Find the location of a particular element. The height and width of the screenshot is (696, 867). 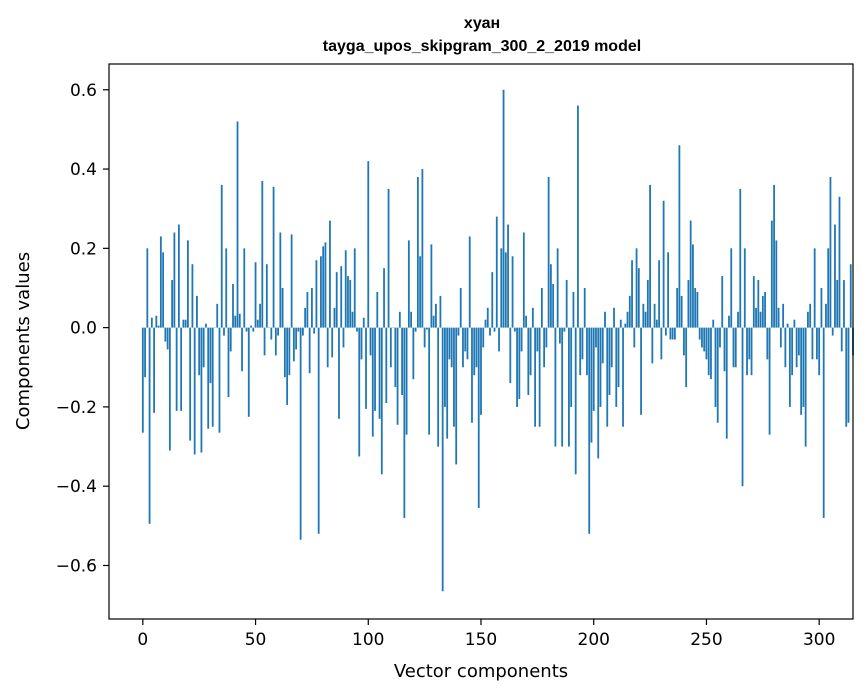

y-tick-label: 0.6 is located at coordinates (83, 91).